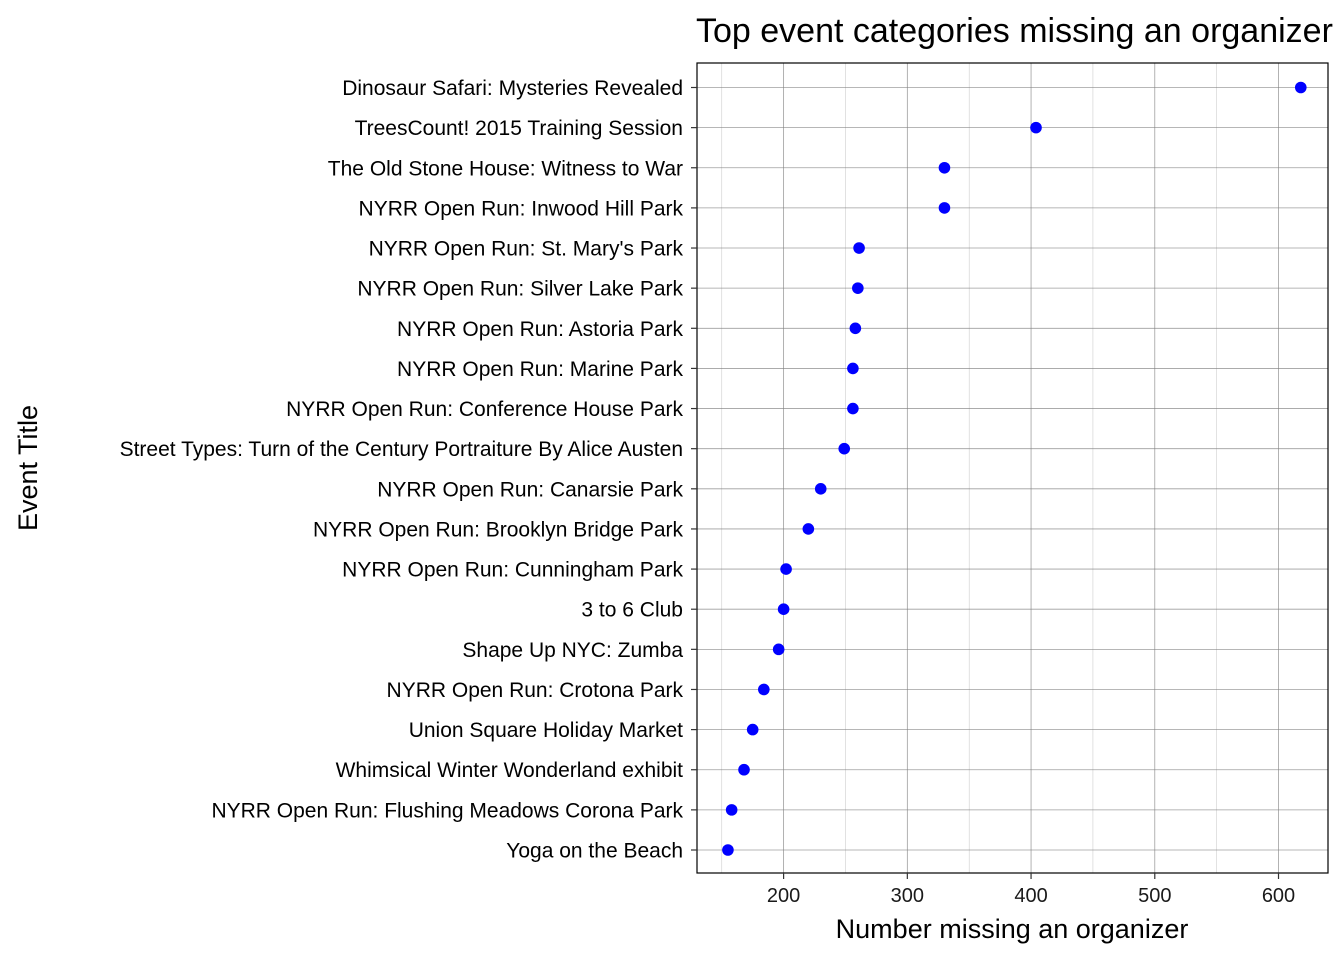  What do you see at coordinates (540, 329) in the screenshot?
I see `y-tick-label: NYRR Open Run: Astoria Park` at bounding box center [540, 329].